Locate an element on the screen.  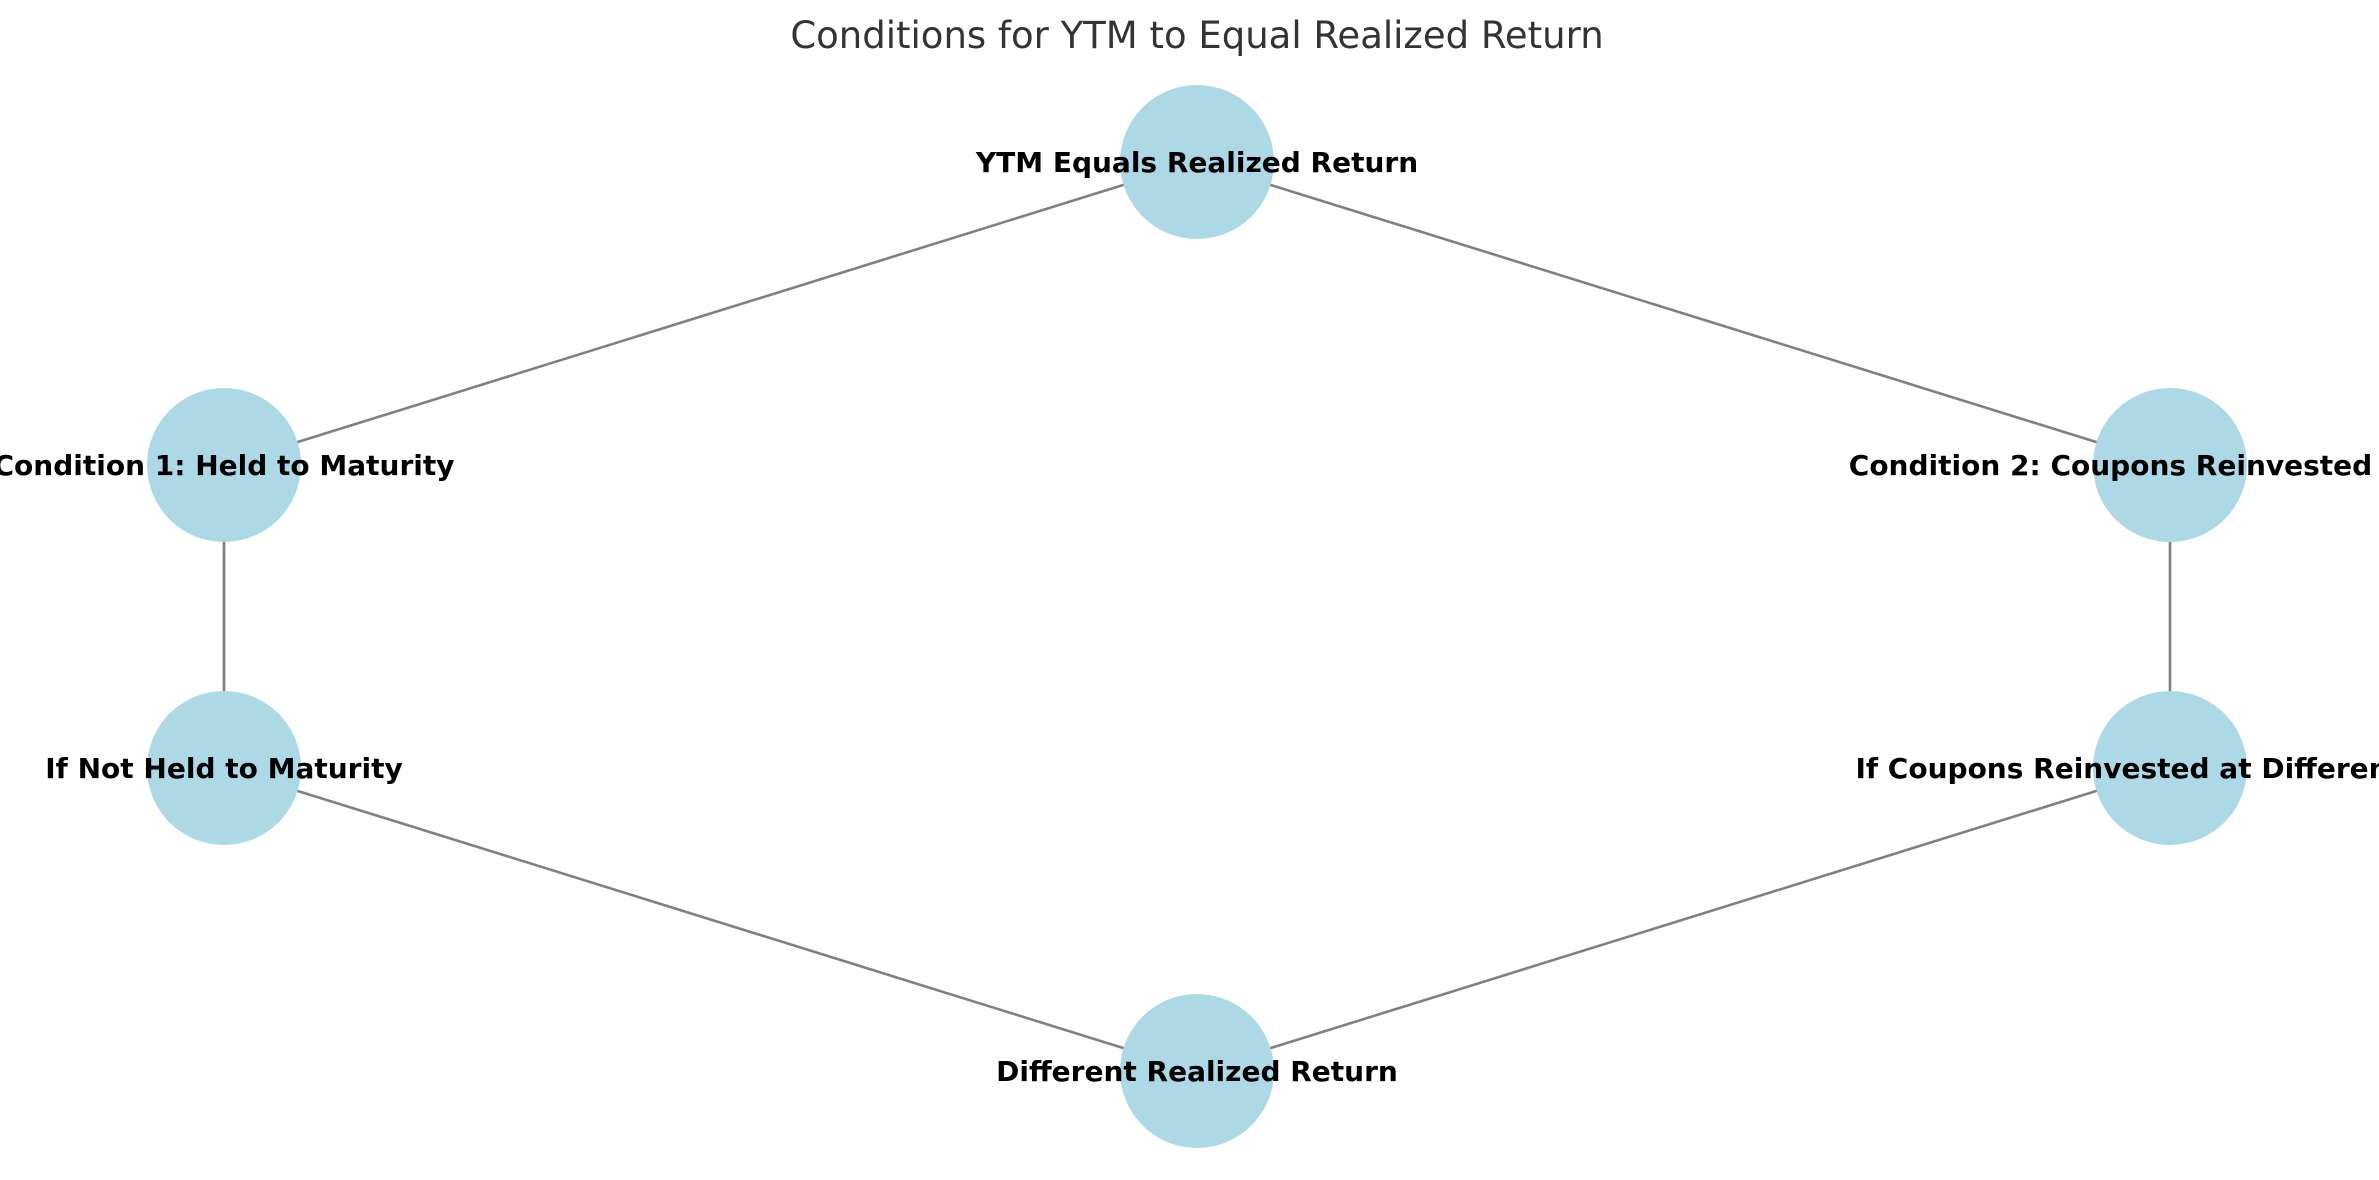
node-diffrate is located at coordinates (2170, 768).